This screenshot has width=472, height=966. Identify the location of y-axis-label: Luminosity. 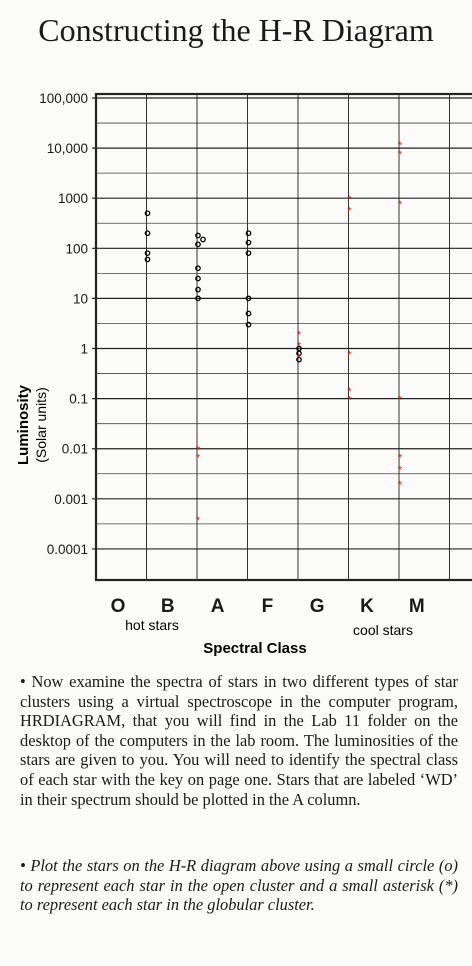
(23, 424).